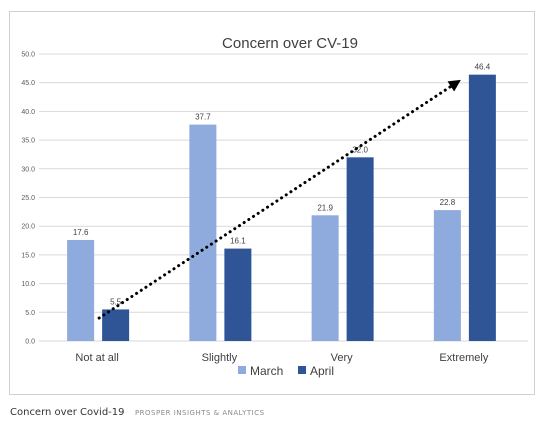 This screenshot has height=421, width=545. What do you see at coordinates (325, 278) in the screenshot?
I see `bar-march-very` at bounding box center [325, 278].